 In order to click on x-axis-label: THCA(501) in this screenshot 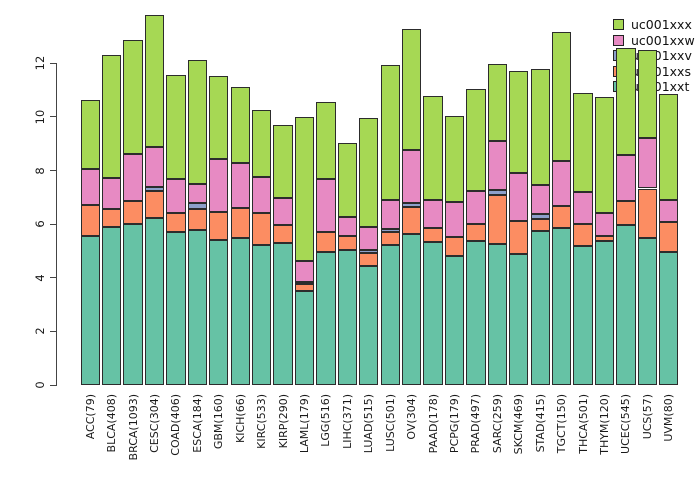, I will do `click(583, 424)`.